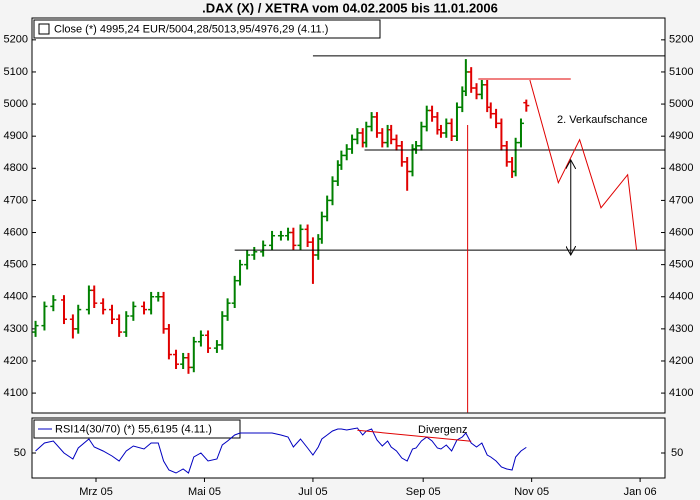 The width and height of the screenshot is (700, 500). What do you see at coordinates (677, 453) in the screenshot?
I see `rsi-tick-label-right: 50` at bounding box center [677, 453].